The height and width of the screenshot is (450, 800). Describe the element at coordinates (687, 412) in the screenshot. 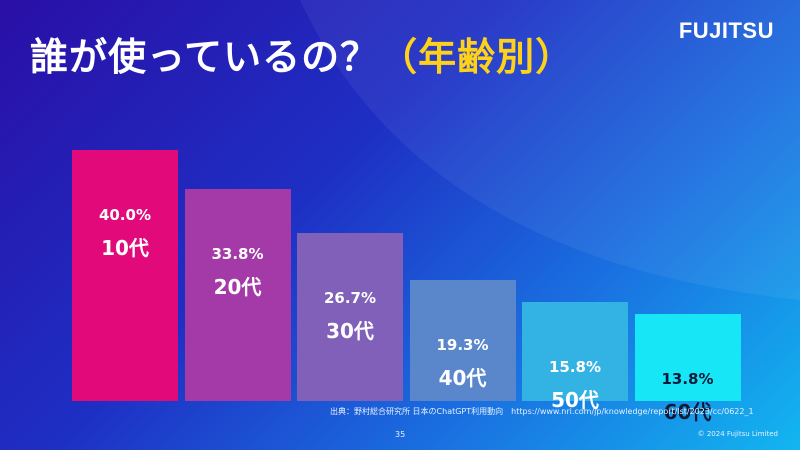

I see `category-label: 60代` at that location.